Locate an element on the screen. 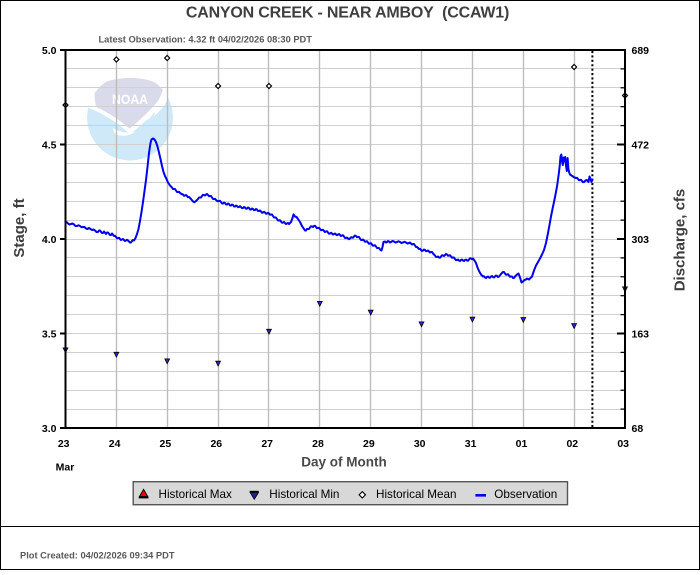  svg-text: 5.0 is located at coordinates (49, 51).